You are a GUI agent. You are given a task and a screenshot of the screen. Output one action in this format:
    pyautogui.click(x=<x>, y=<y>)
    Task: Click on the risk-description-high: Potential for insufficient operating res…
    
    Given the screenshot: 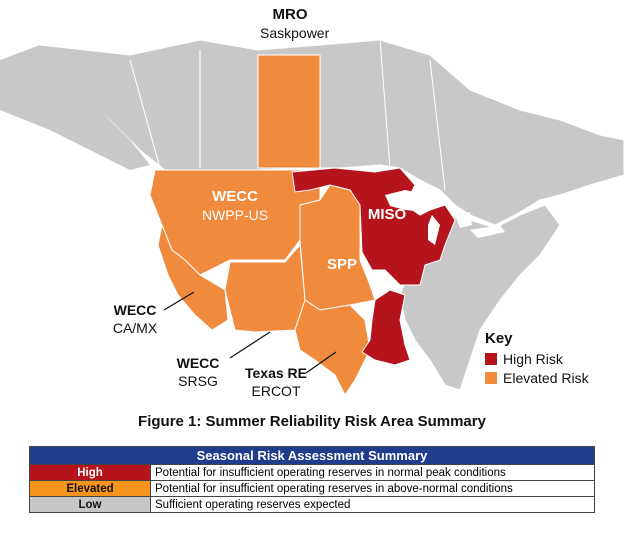 What is the action you would take?
    pyautogui.click(x=372, y=472)
    